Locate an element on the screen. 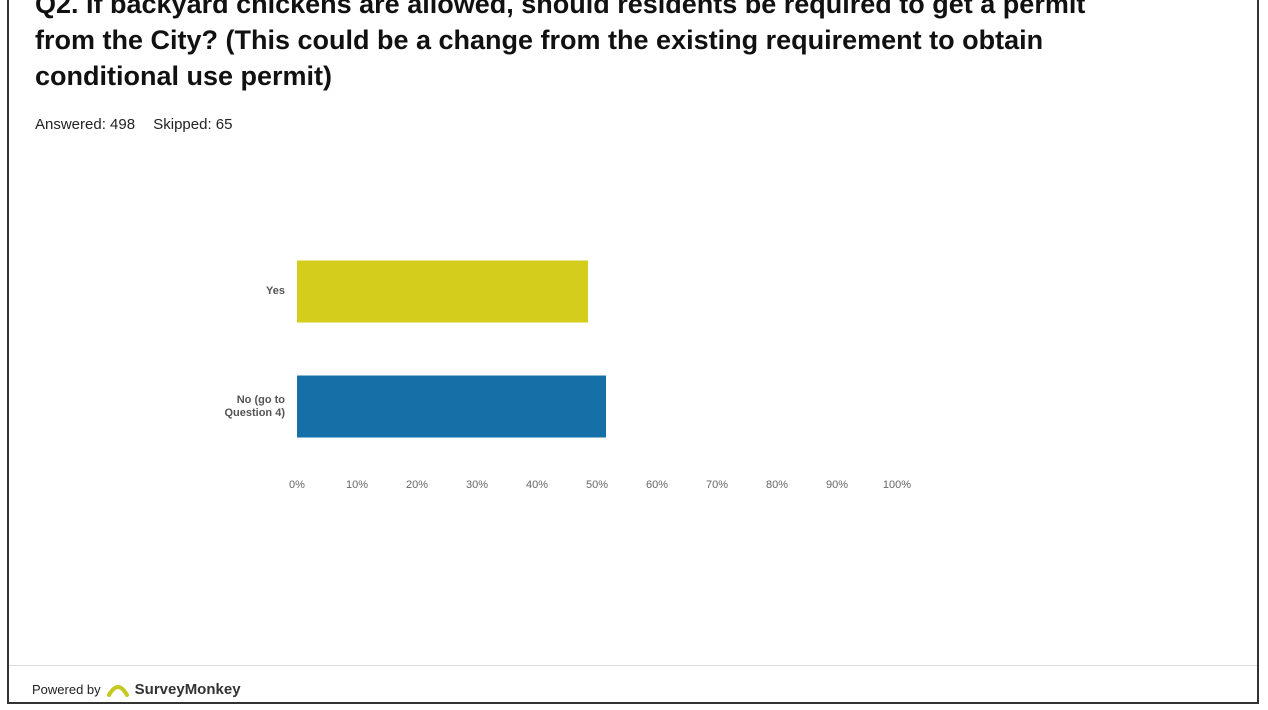  summary: Answered: 498 Skipped: 65 is located at coordinates (140, 124).